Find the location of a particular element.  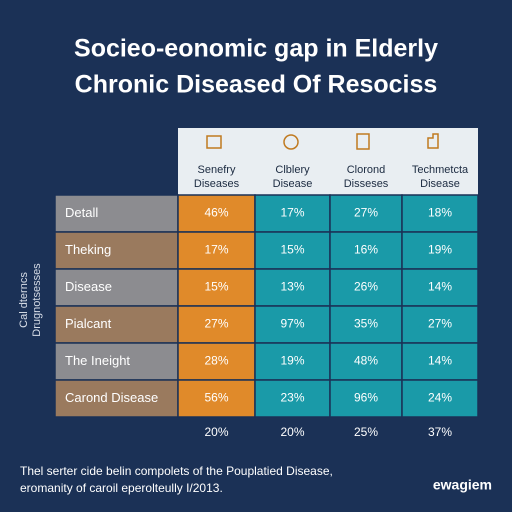

cell-value: 24% is located at coordinates (440, 398).